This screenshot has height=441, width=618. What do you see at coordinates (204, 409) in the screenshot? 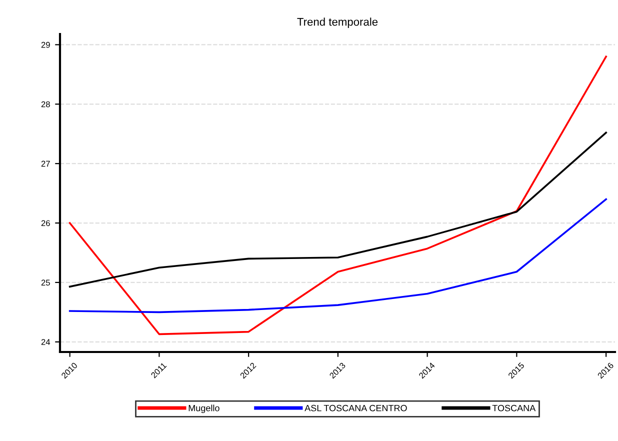
I see `legend-label: Mugello` at bounding box center [204, 409].